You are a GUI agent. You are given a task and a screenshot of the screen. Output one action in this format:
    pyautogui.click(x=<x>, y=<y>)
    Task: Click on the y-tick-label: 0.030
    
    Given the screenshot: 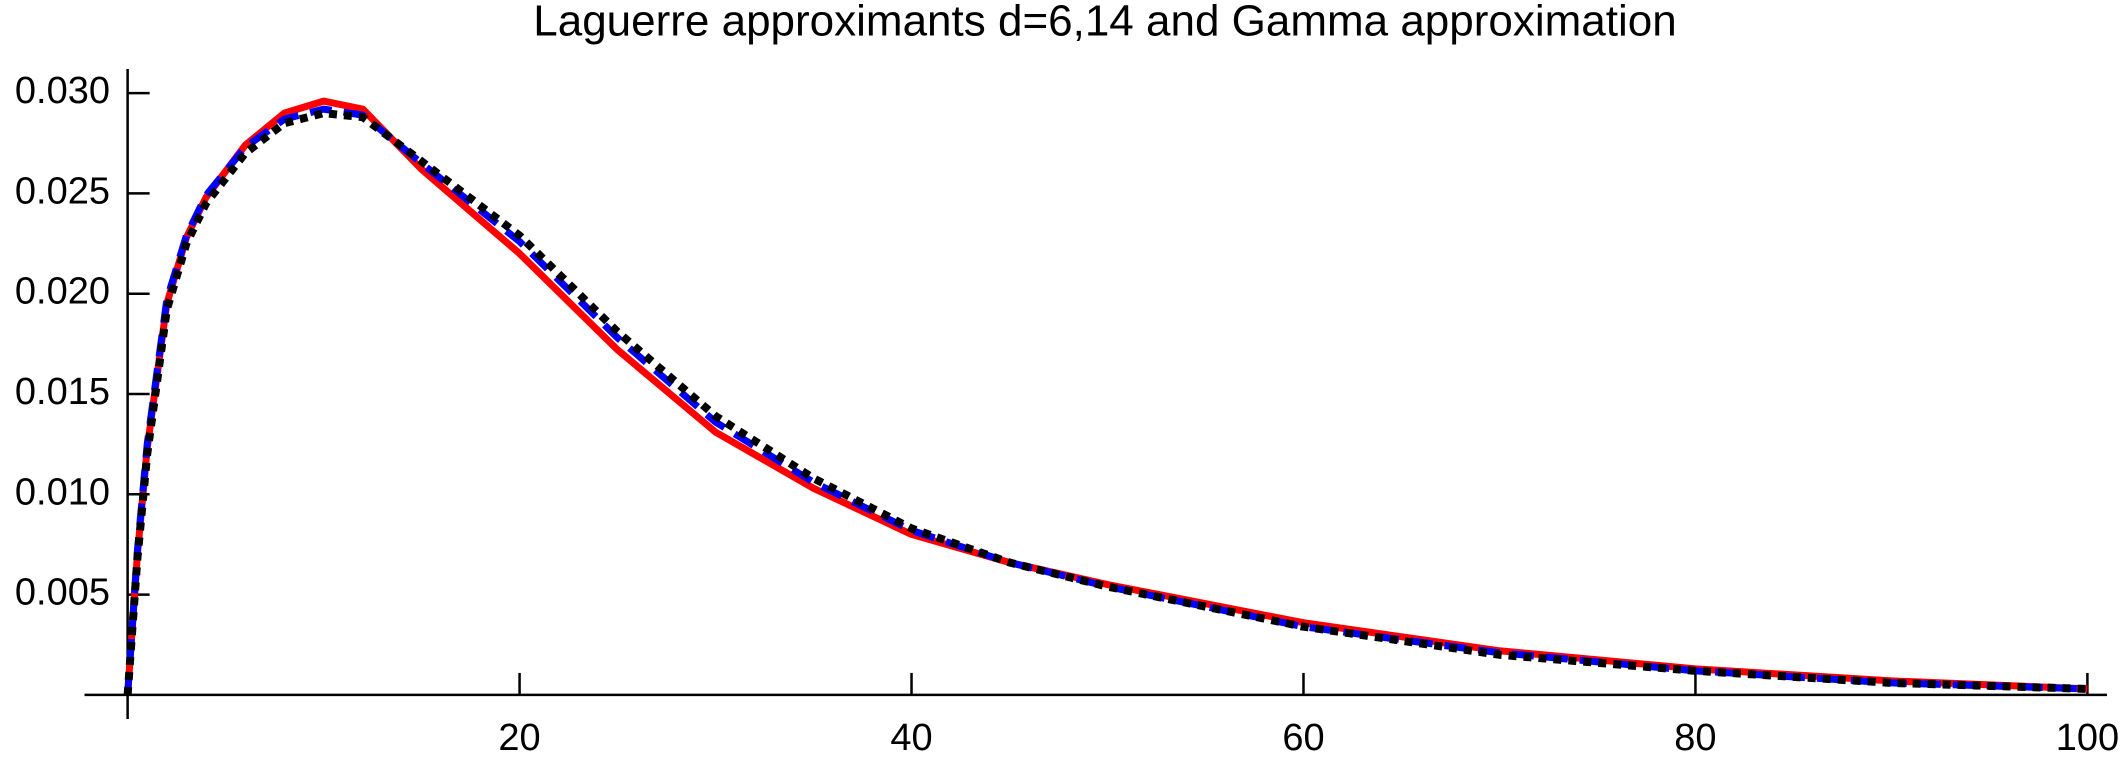 What is the action you would take?
    pyautogui.click(x=62, y=91)
    